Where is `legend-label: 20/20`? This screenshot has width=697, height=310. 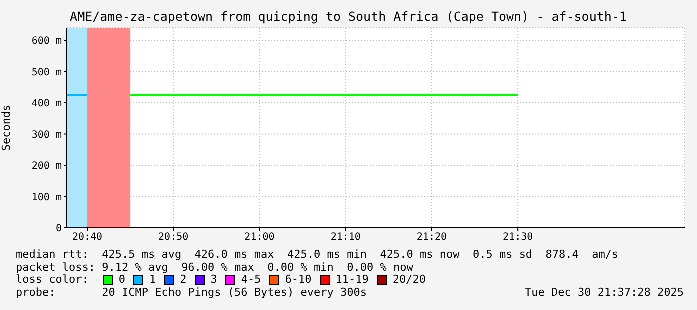 legend-label: 20/20 is located at coordinates (409, 279).